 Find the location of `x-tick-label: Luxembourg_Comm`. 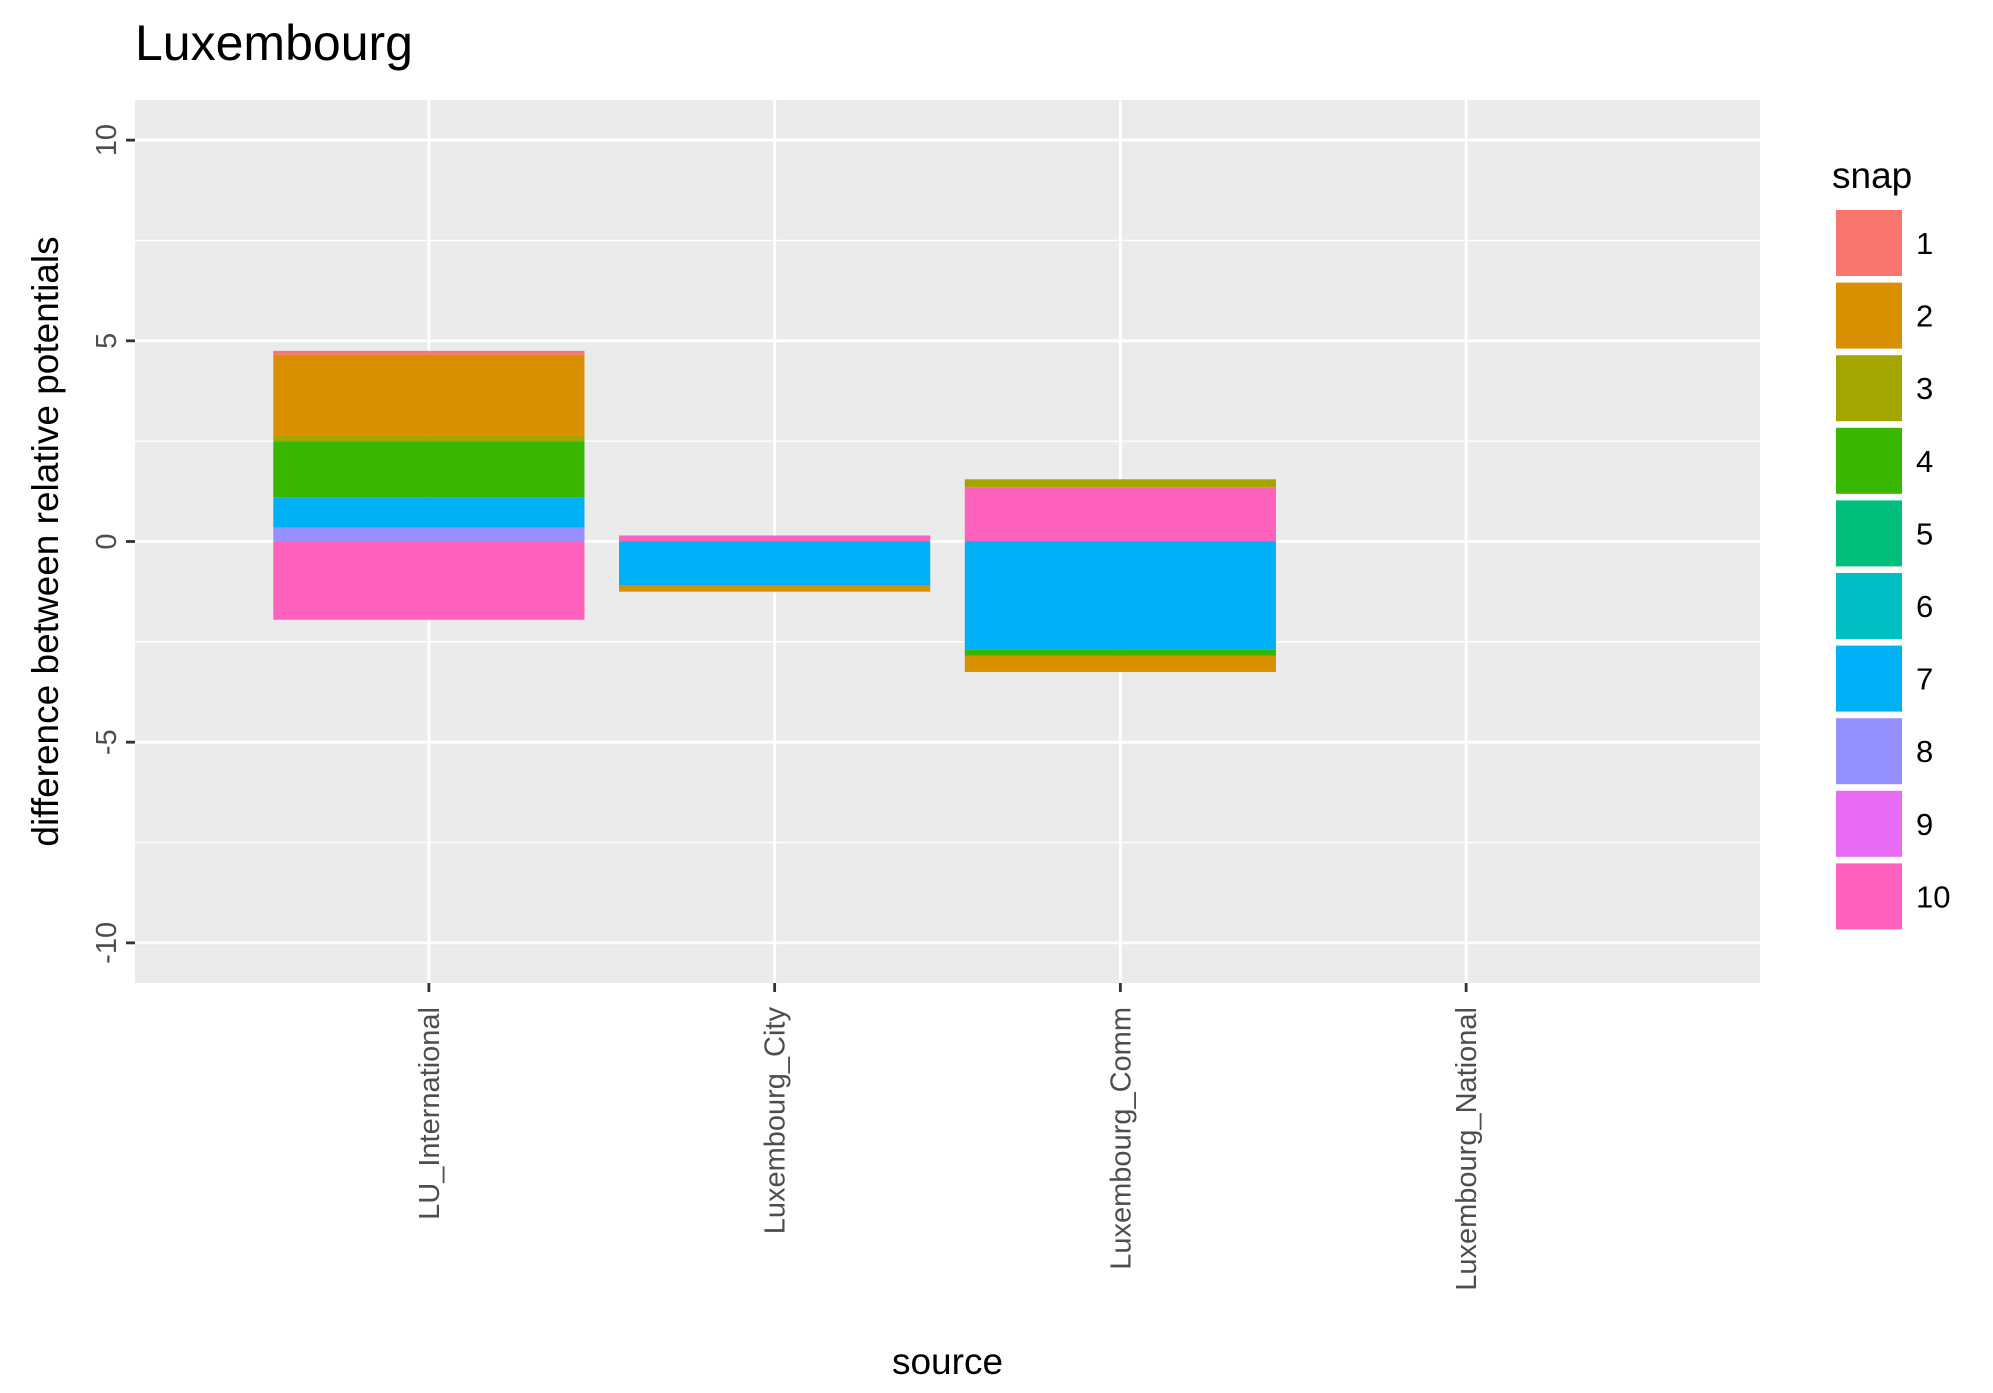

x-tick-label: Luxembourg_Comm is located at coordinates (1121, 1138).